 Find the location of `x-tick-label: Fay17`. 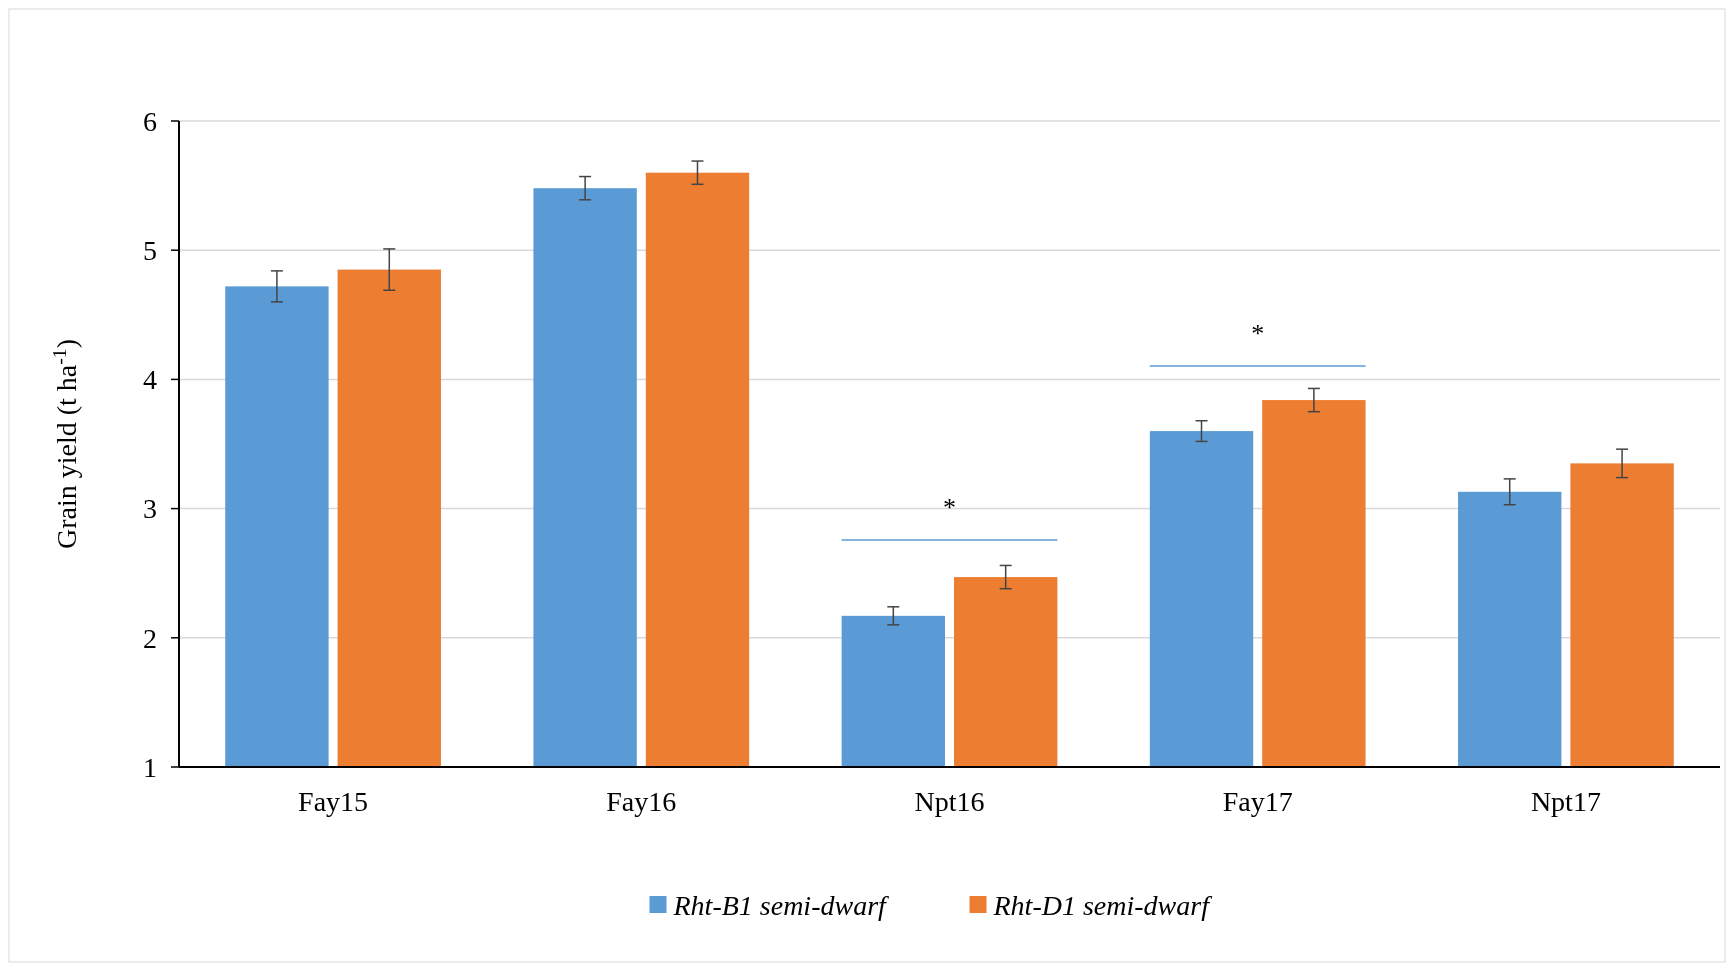

x-tick-label: Fay17 is located at coordinates (1257, 801).